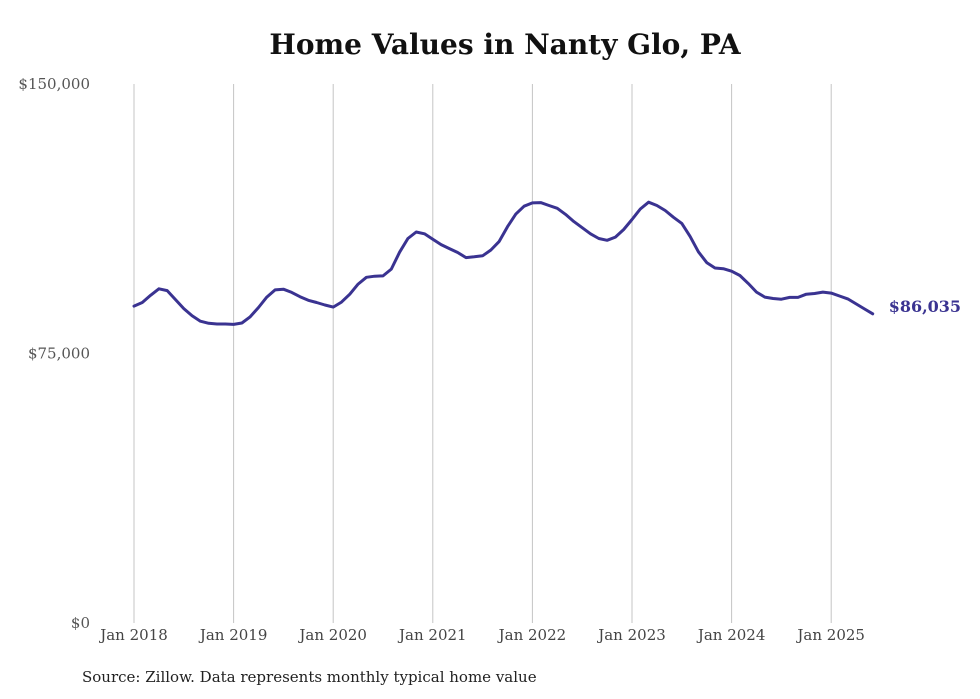 This screenshot has height=699, width=980. Describe the element at coordinates (54, 84) in the screenshot. I see `y-tick-label: $150,000` at that location.